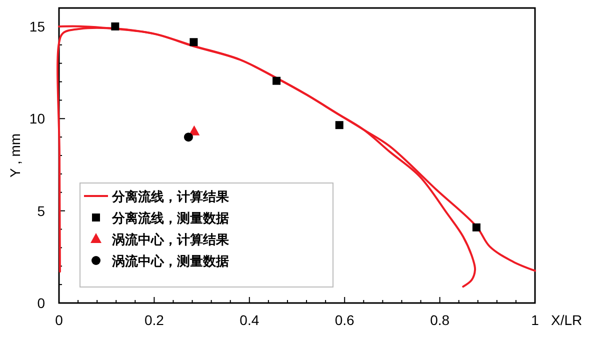  Describe the element at coordinates (170, 239) in the screenshot. I see `legend-label: 涡流中心，计算结果` at that location.